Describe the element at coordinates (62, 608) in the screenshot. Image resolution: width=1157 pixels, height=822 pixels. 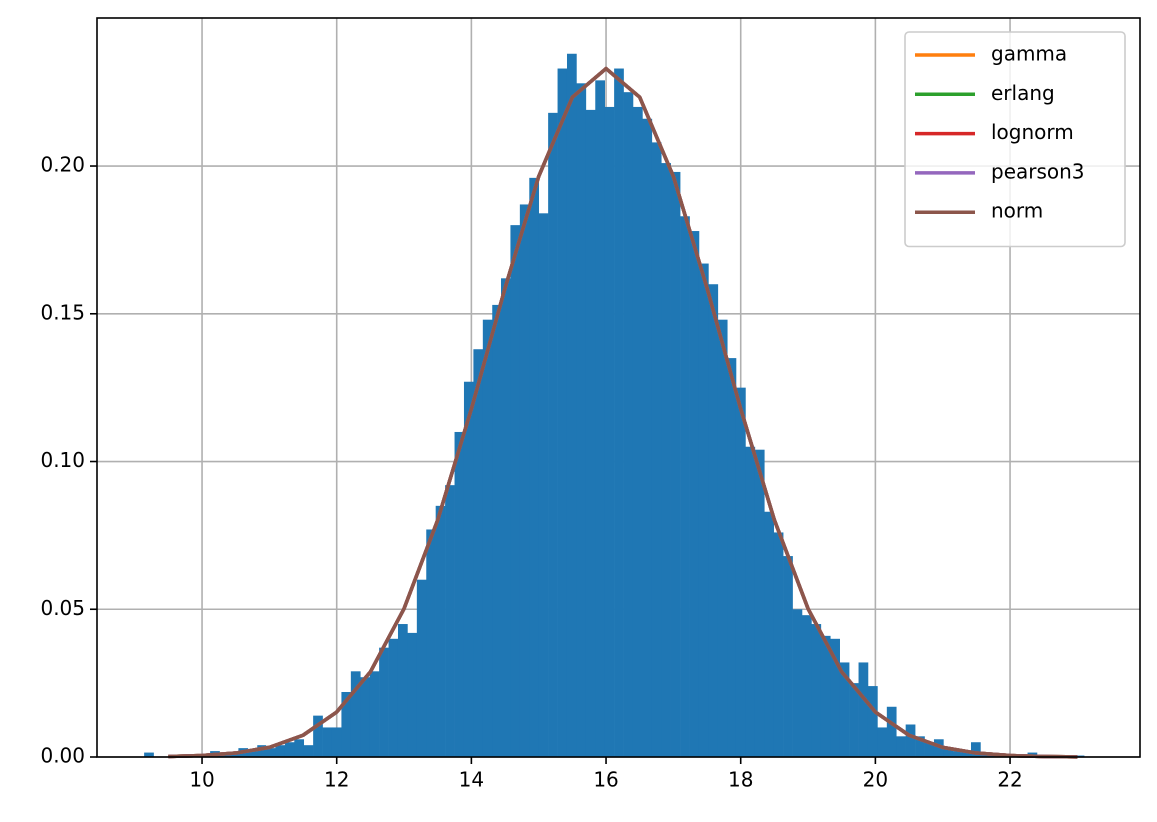
I see `y-tick-label: 0.05` at that location.